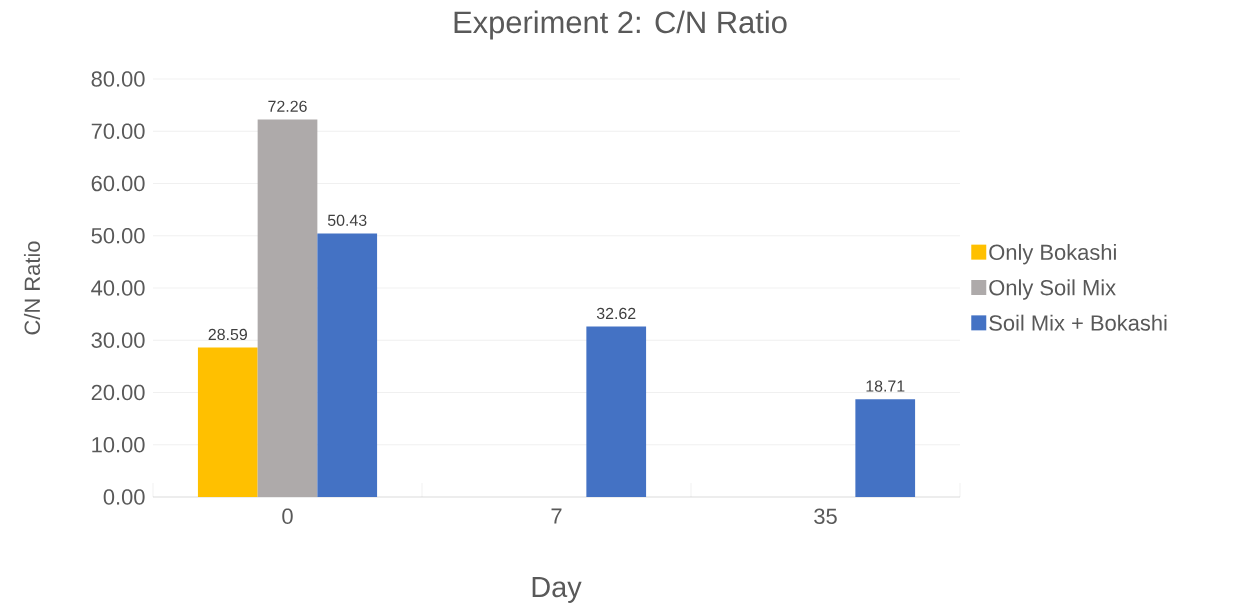  Describe the element at coordinates (287, 516) in the screenshot. I see `x-tick-label: 0` at that location.